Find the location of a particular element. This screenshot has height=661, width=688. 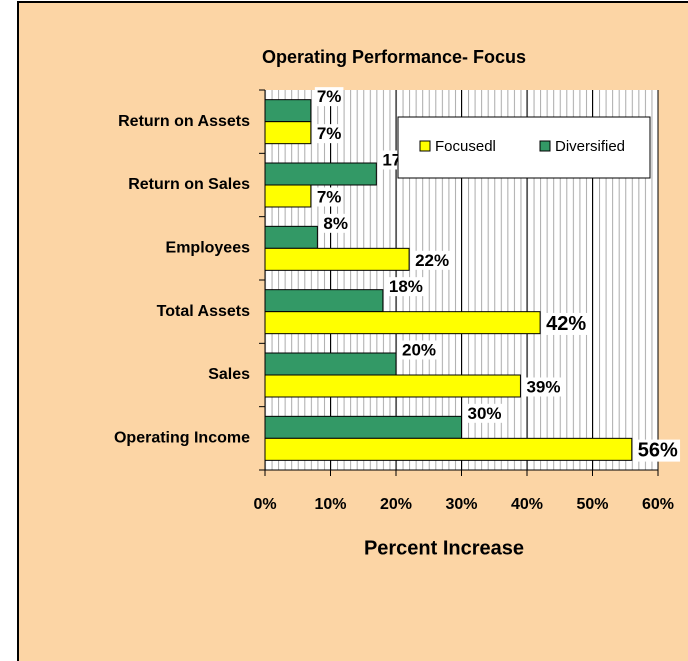

data-label-group: 20% is located at coordinates (419, 350).